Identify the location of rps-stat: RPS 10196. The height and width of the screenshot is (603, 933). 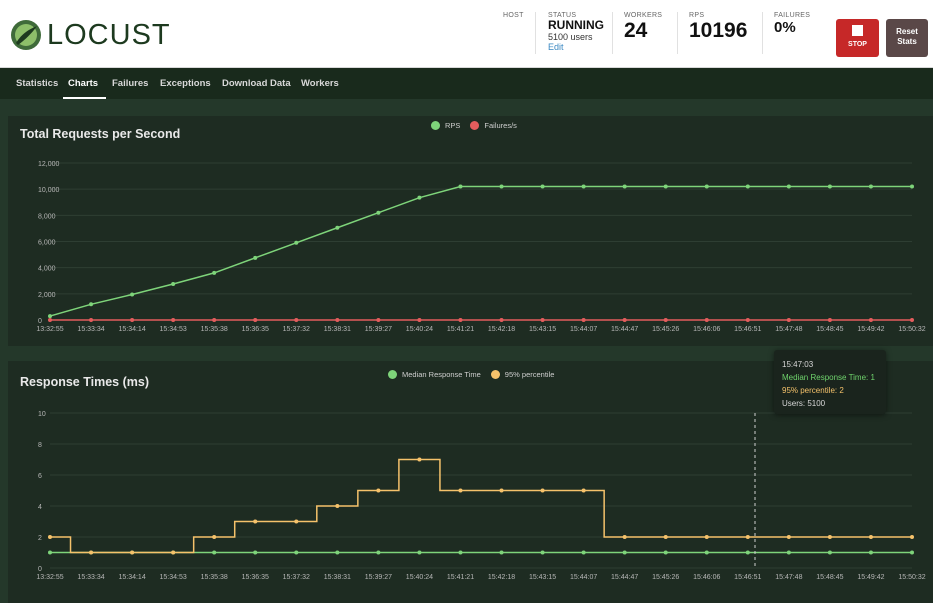
(718, 27).